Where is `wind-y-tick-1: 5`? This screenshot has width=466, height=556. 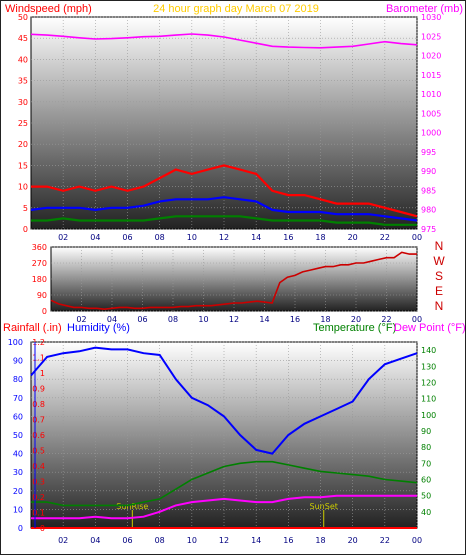
wind-y-tick-1: 5 is located at coordinates (25, 208).